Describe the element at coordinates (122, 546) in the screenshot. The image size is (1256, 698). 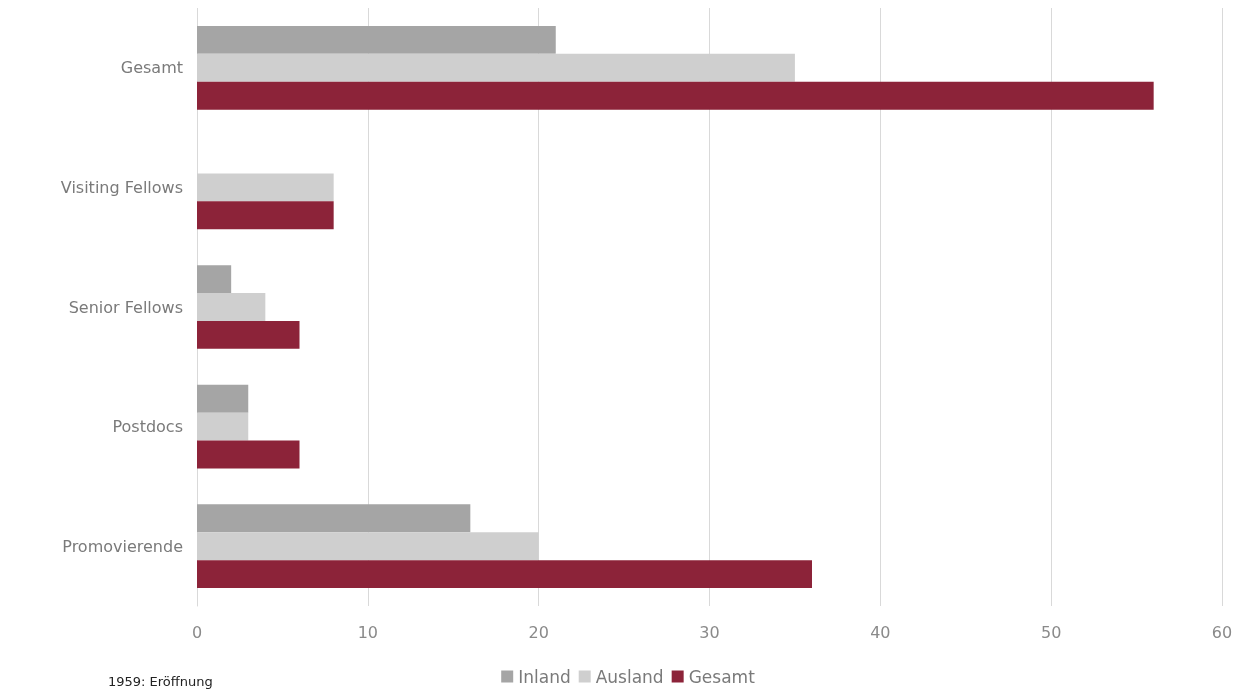
I see `y-tick-label: Promovierende` at that location.